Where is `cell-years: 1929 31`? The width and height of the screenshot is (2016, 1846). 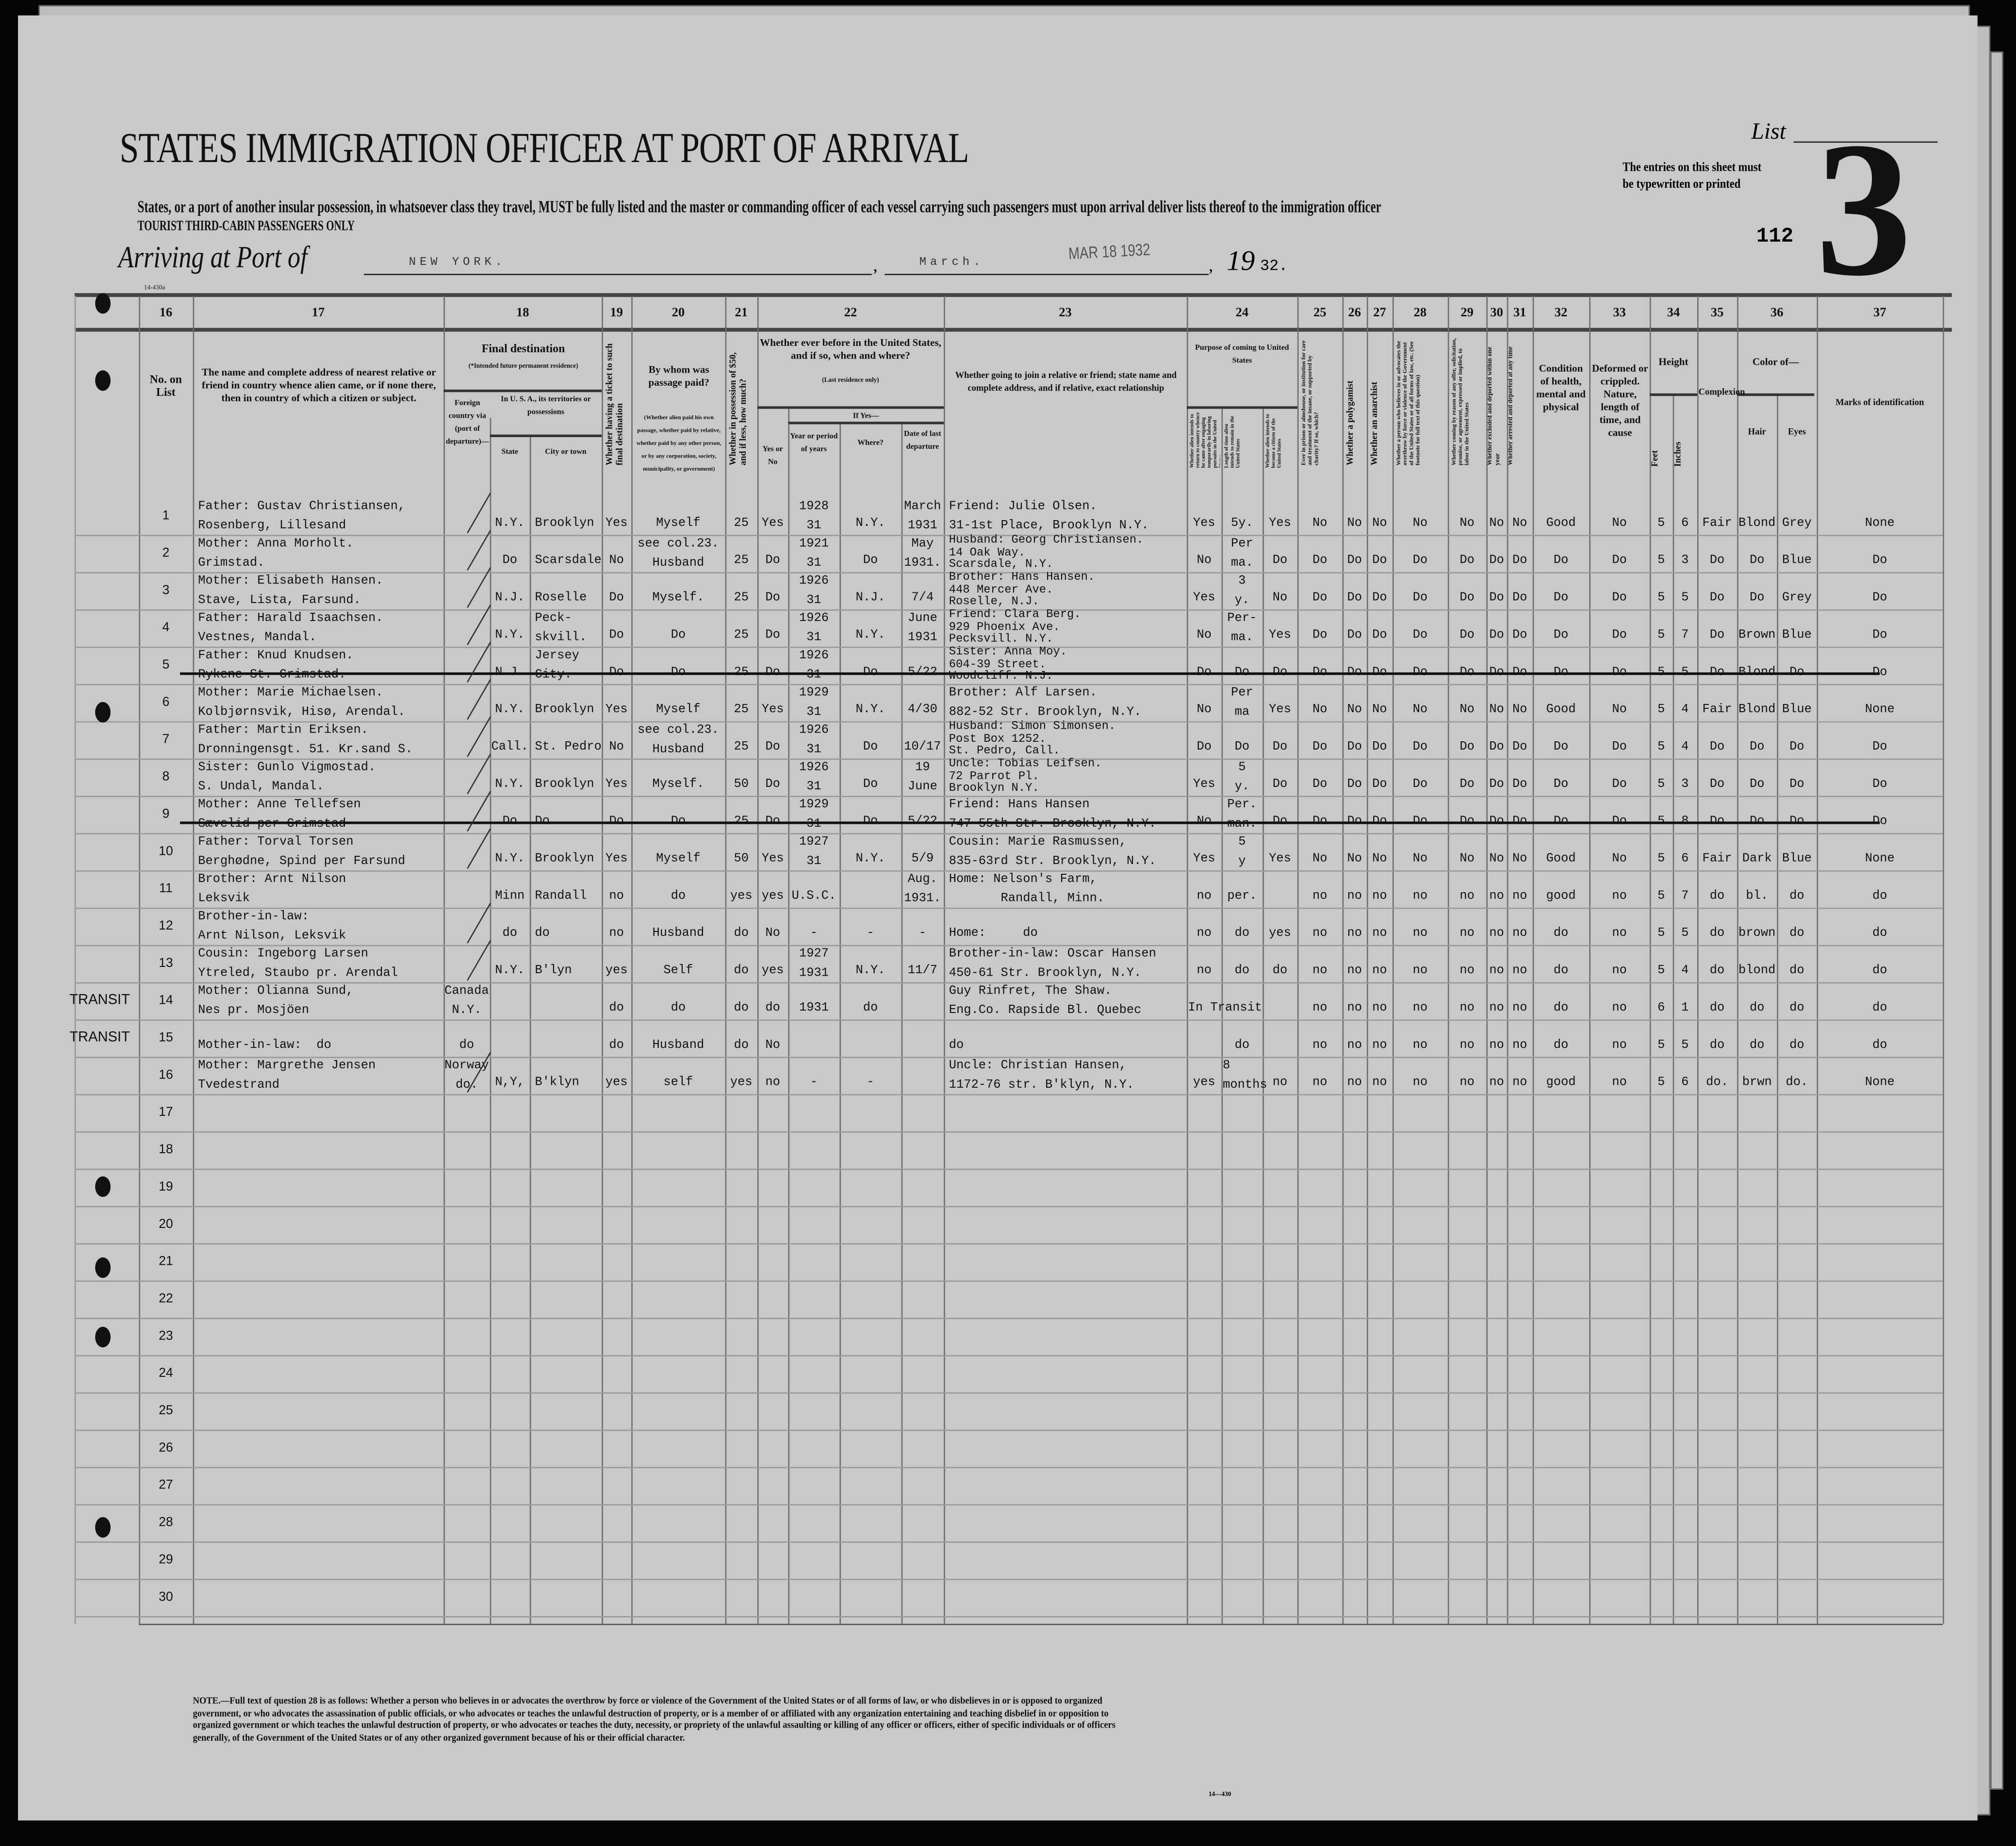 cell-years: 1929 31 is located at coordinates (814, 702).